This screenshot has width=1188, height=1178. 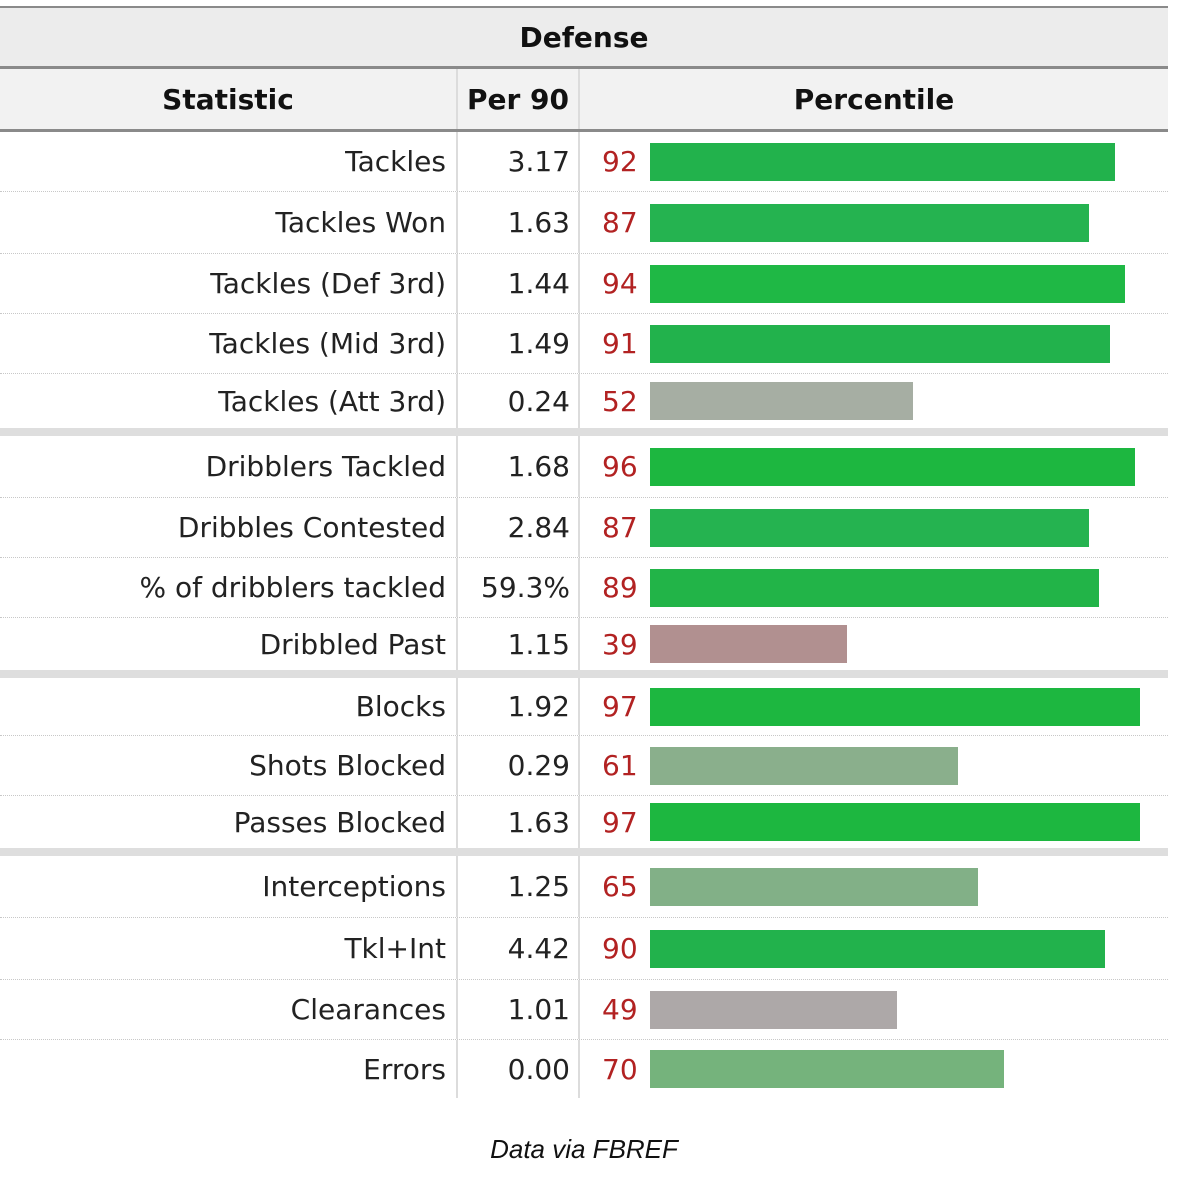 What do you see at coordinates (327, 343) in the screenshot?
I see `statistic-label: Tackles (Mid 3rd)` at bounding box center [327, 343].